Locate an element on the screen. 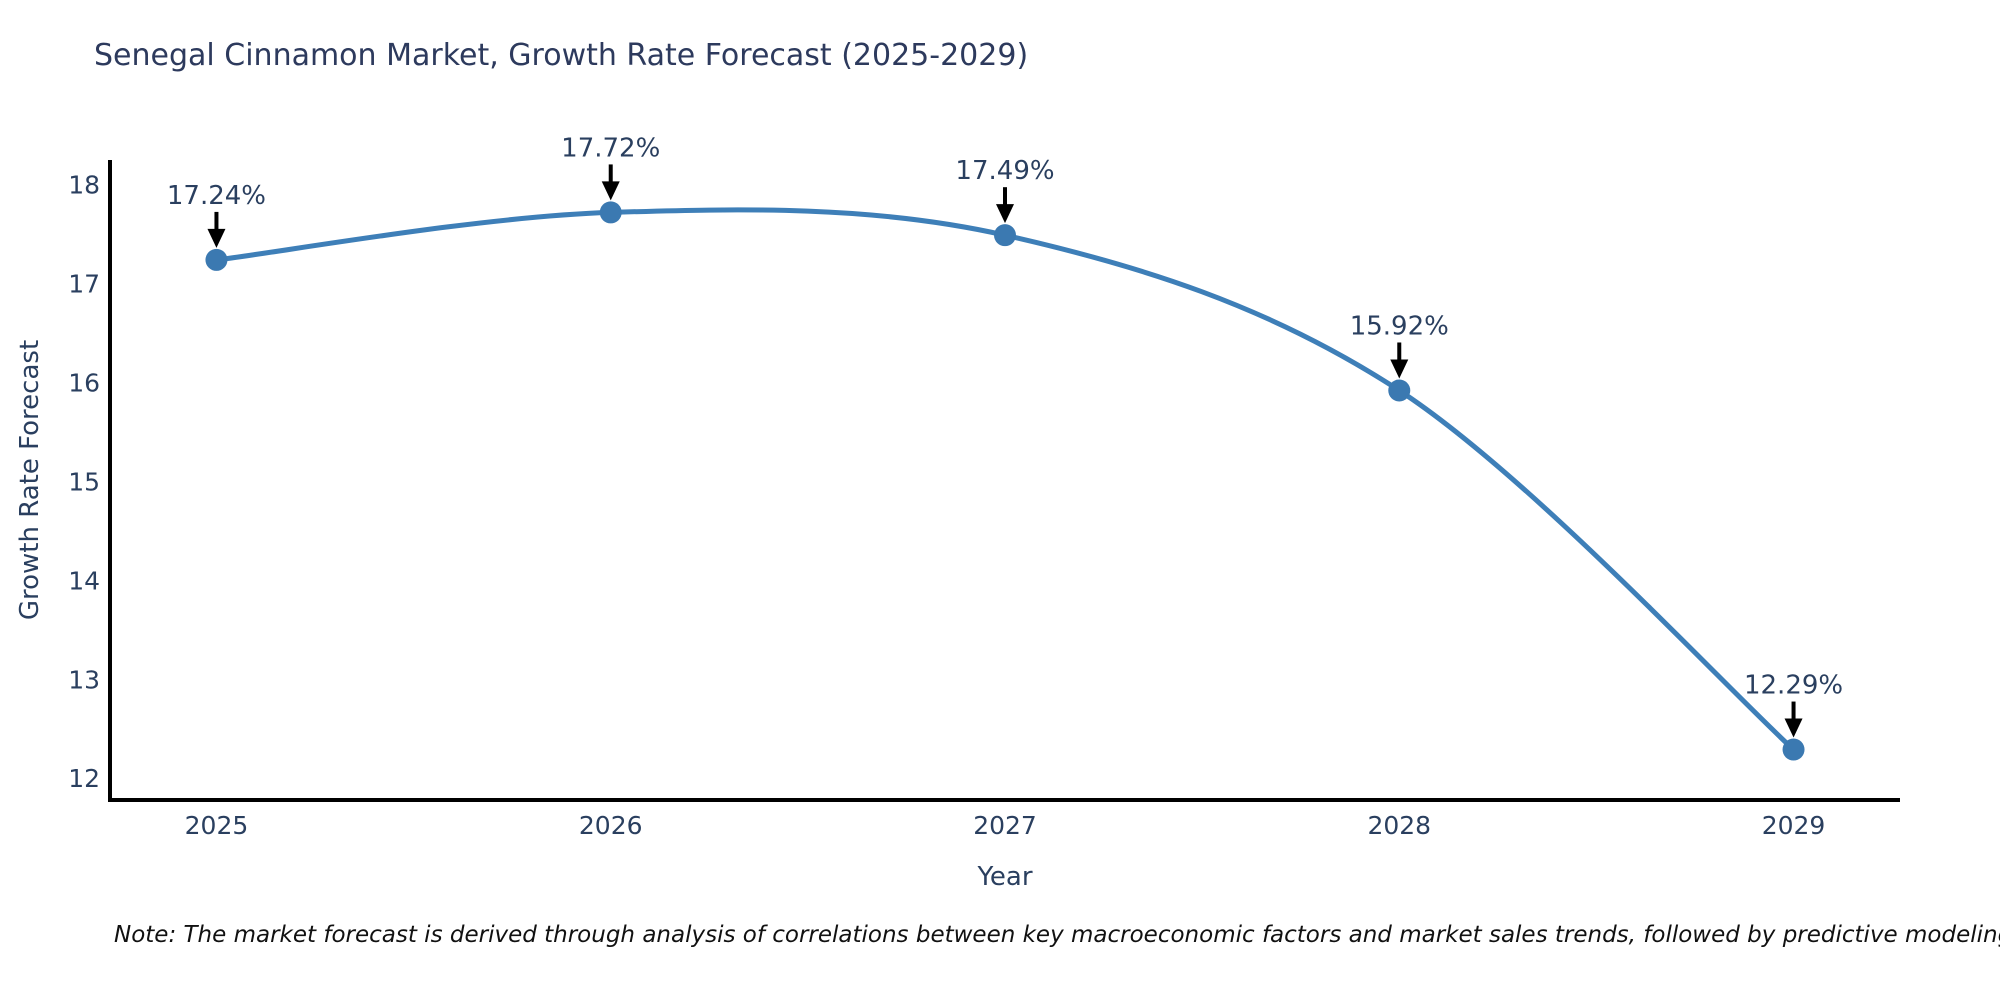  y-tick-label: 18 is located at coordinates (84, 185).